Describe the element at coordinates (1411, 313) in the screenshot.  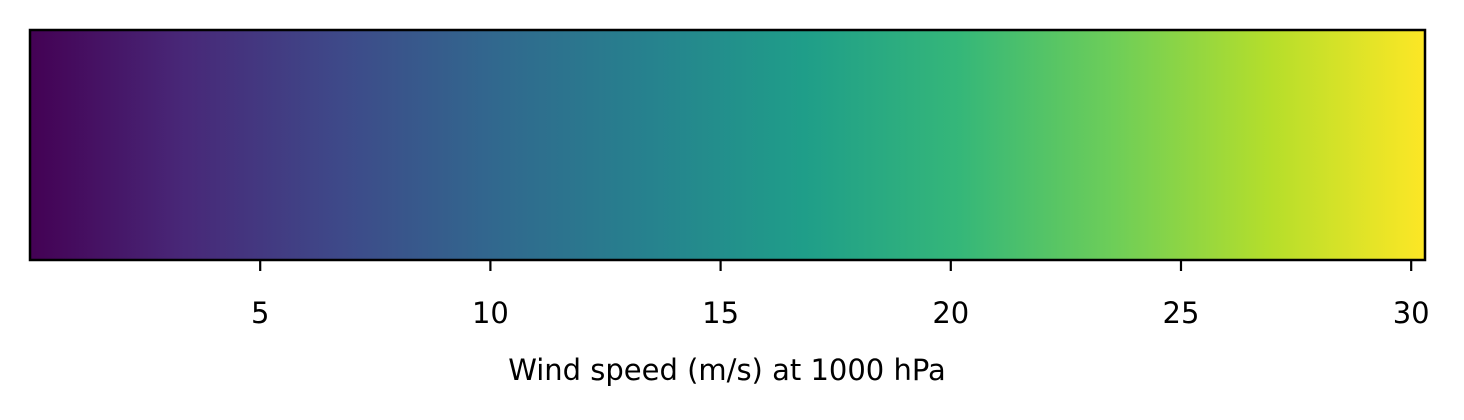
I see `x-tick-label: 30` at that location.